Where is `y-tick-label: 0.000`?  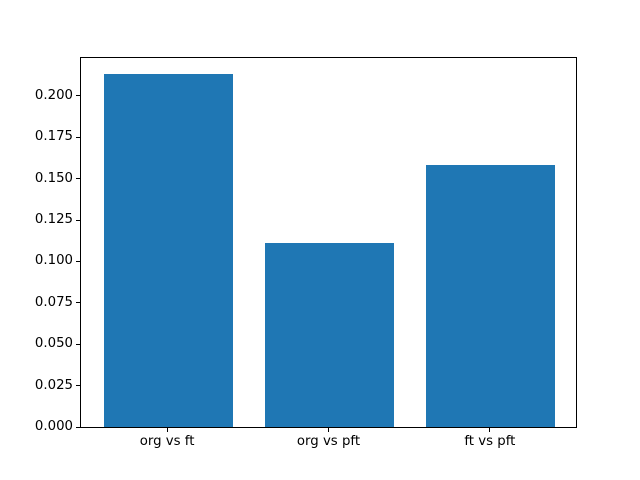 y-tick-label: 0.000 is located at coordinates (53, 426).